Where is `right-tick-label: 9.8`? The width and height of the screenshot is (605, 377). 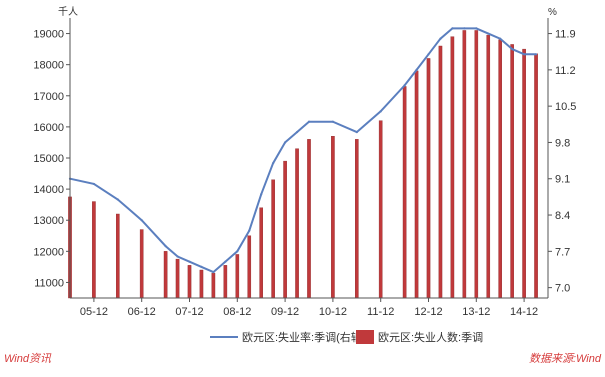 right-tick-label: 9.8 is located at coordinates (562, 143).